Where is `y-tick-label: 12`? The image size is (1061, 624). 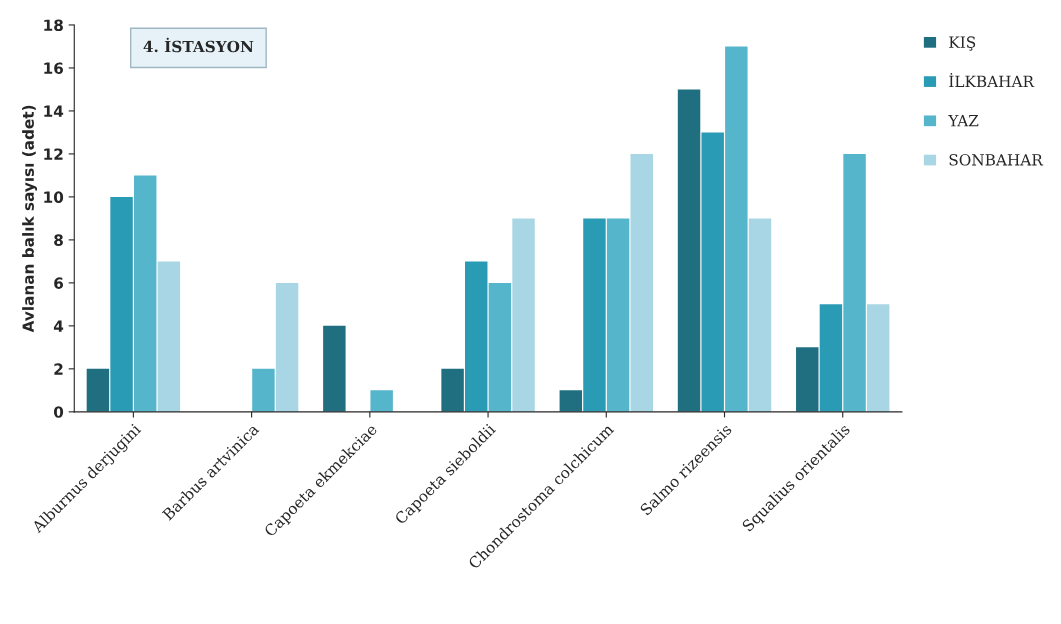
y-tick-label: 12 is located at coordinates (53, 154).